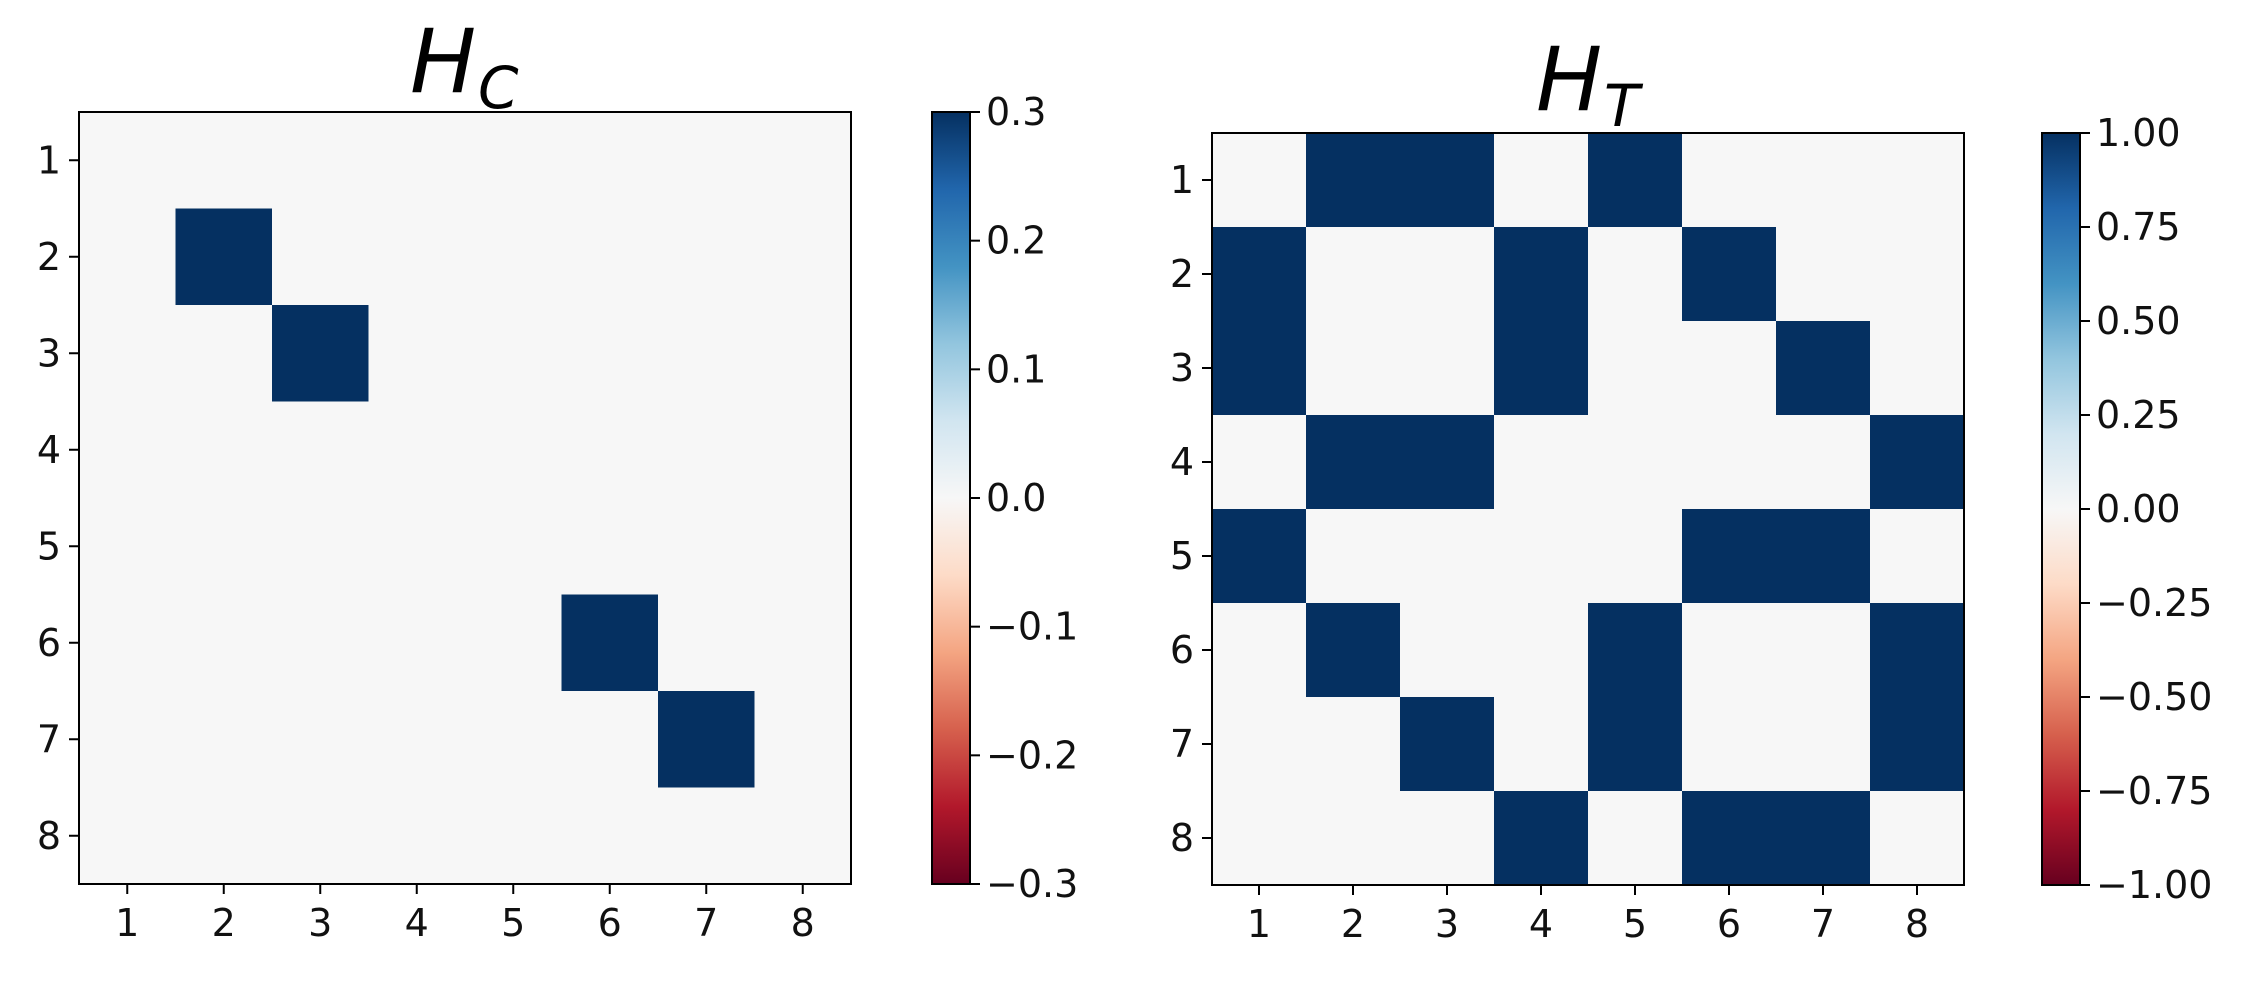 Image resolution: width=2252 pixels, height=982 pixels. I want to click on panel-ht-cell-r4-c3, so click(1447, 462).